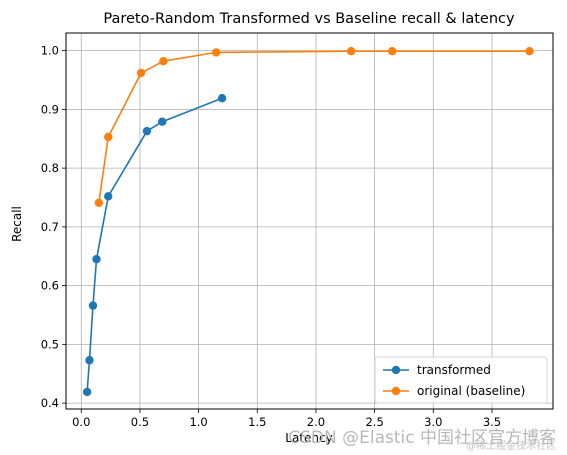  I want to click on x-tick-label: 1.0, so click(198, 422).